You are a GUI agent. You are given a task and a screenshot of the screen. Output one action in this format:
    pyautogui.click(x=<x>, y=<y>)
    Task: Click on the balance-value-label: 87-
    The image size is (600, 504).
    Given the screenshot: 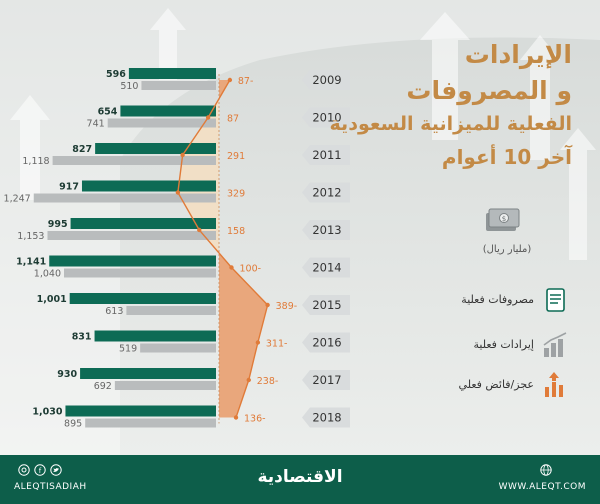 What is the action you would take?
    pyautogui.click(x=246, y=81)
    